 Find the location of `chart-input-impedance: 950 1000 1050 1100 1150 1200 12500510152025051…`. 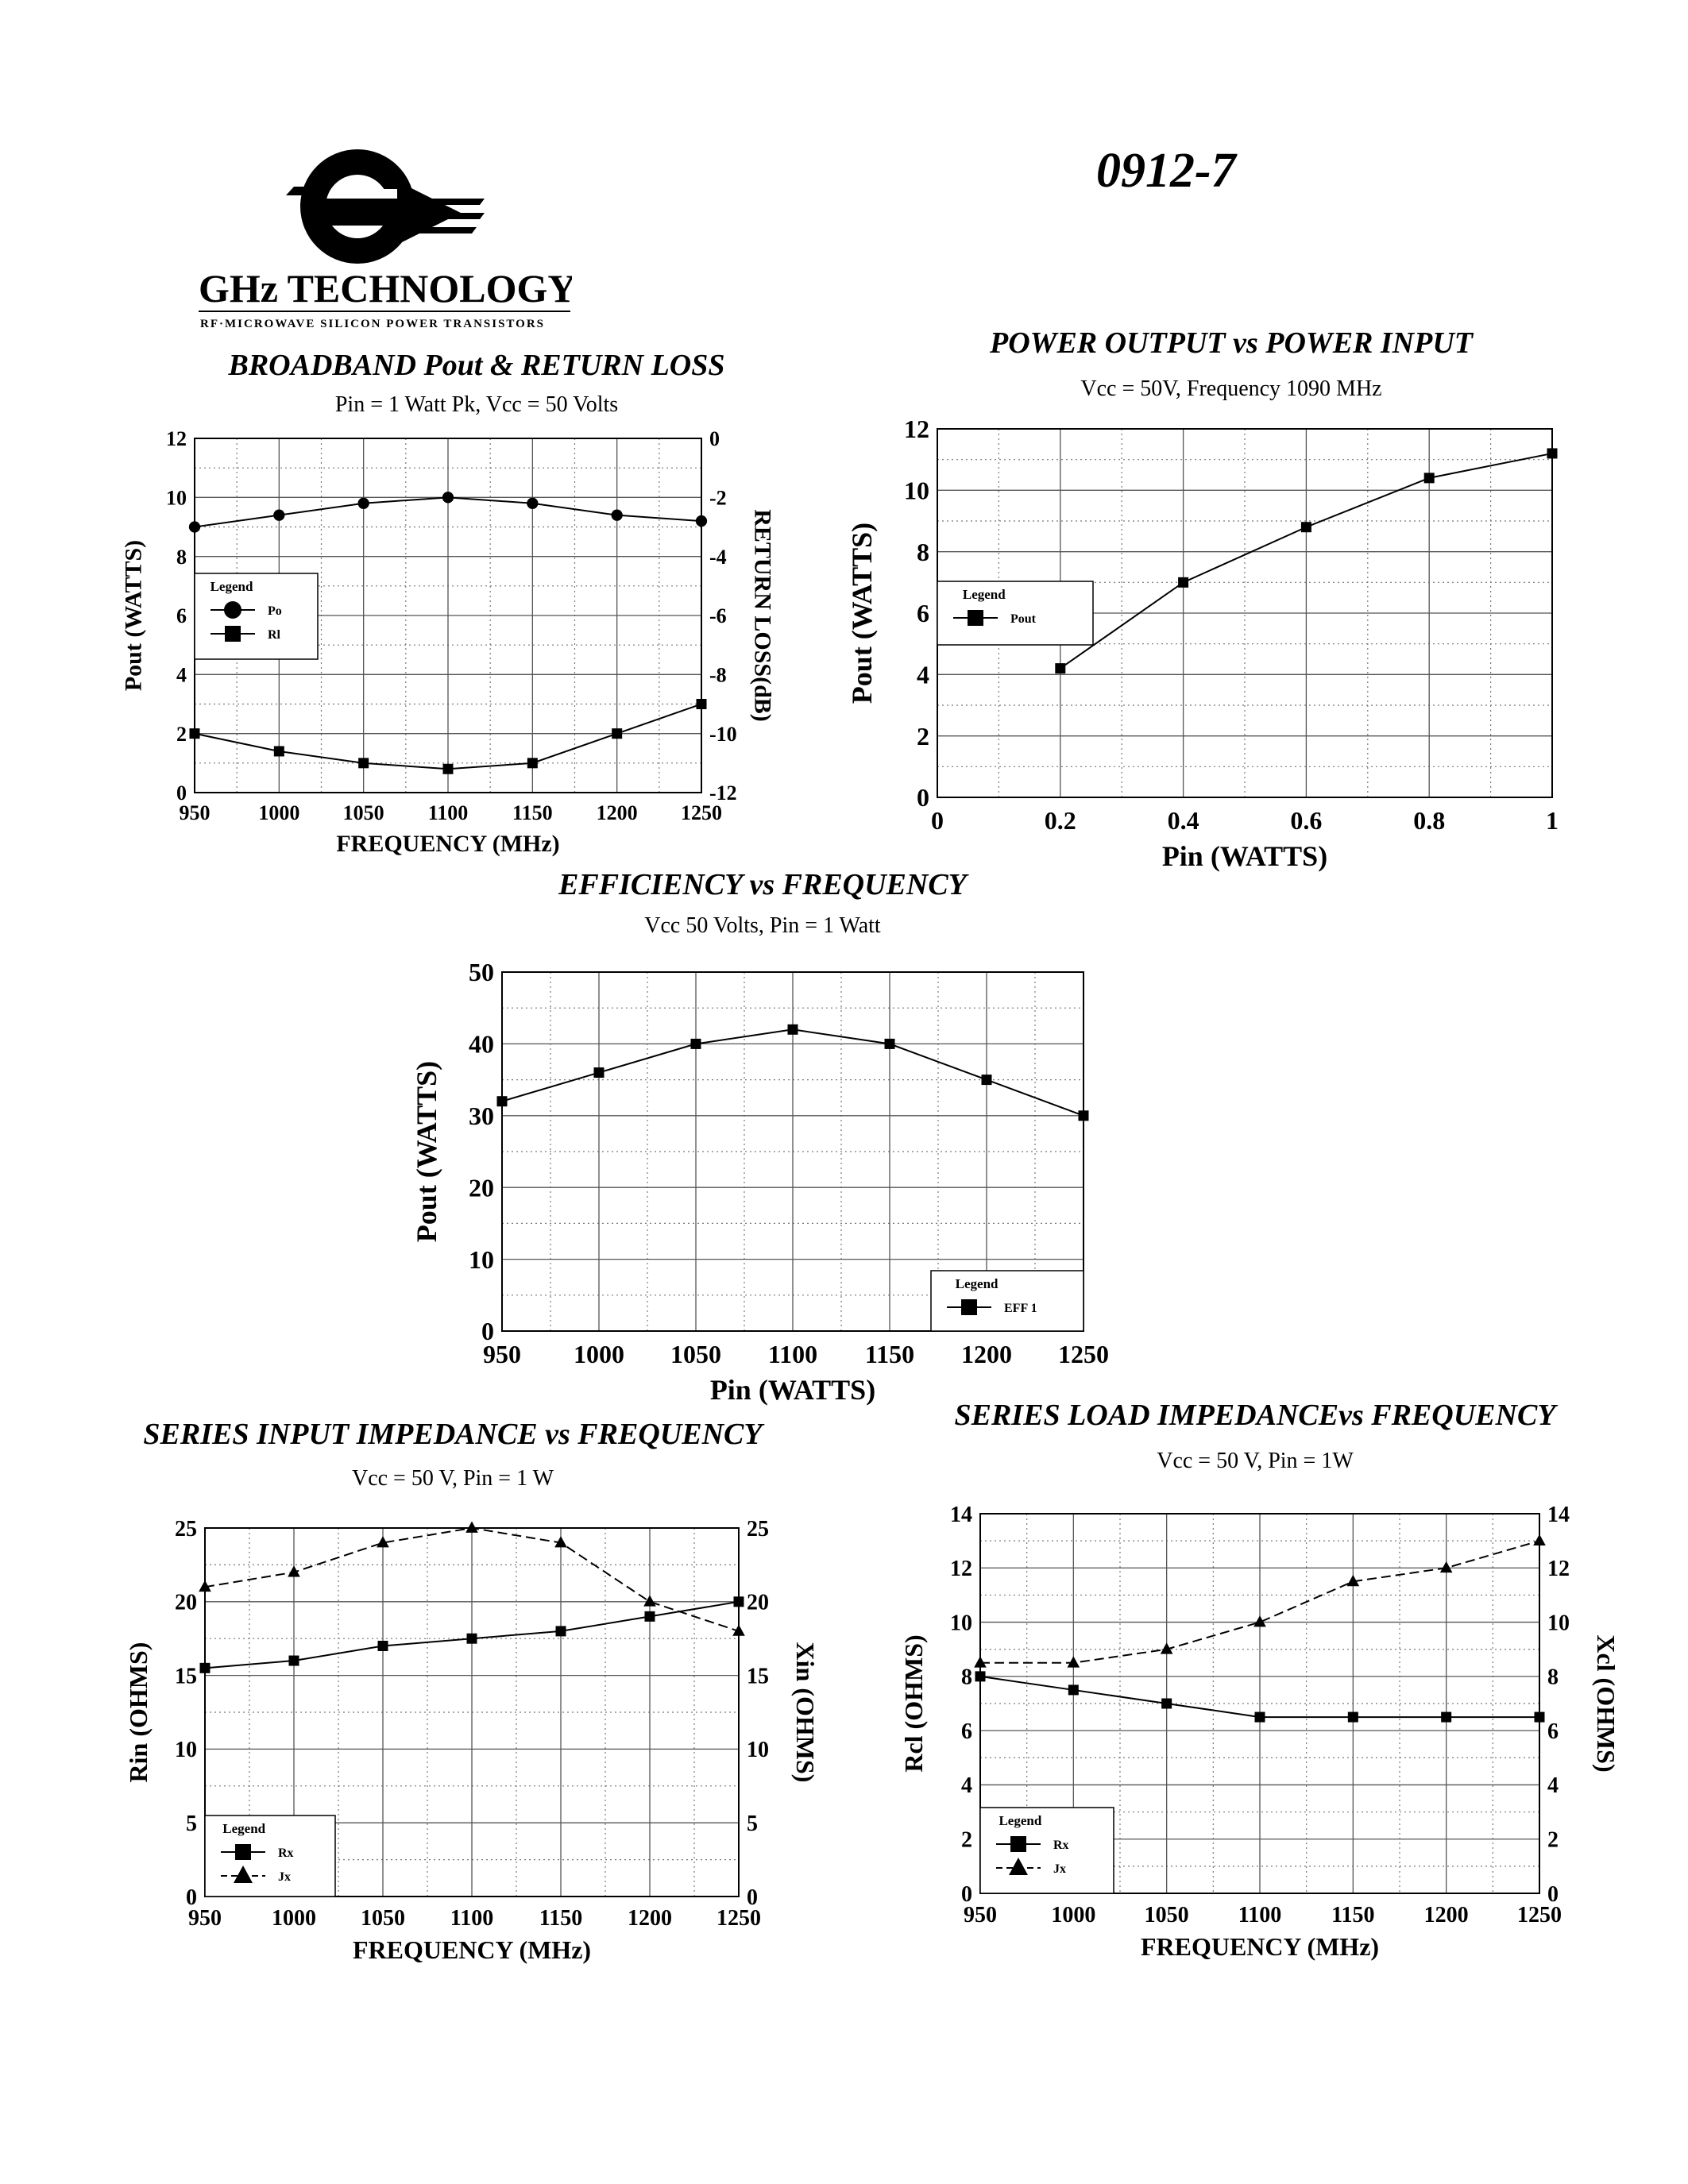

chart-input-impedance: 950 1000 1050 1100 1150 1200 12500510152025051… is located at coordinates (472, 1740).